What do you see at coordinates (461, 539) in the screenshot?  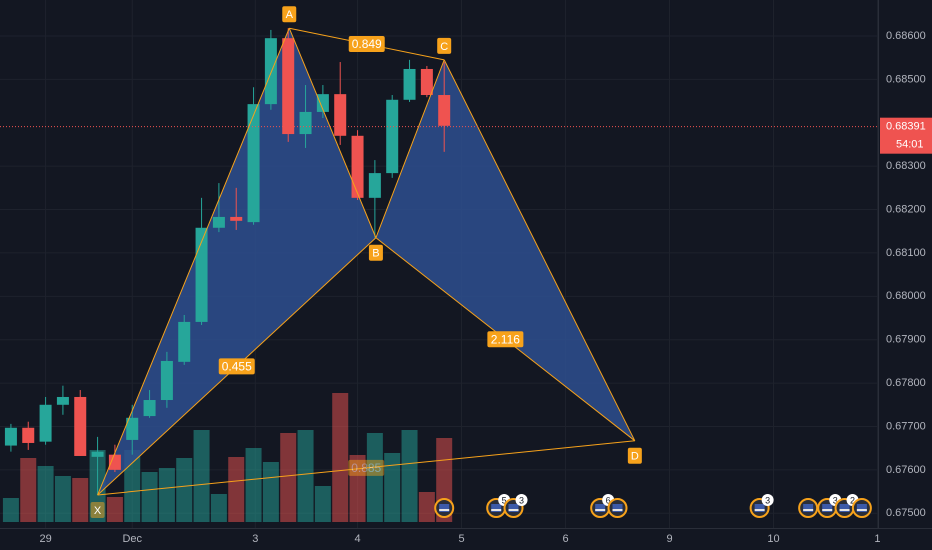 I see `x-tick-label: 5` at bounding box center [461, 539].